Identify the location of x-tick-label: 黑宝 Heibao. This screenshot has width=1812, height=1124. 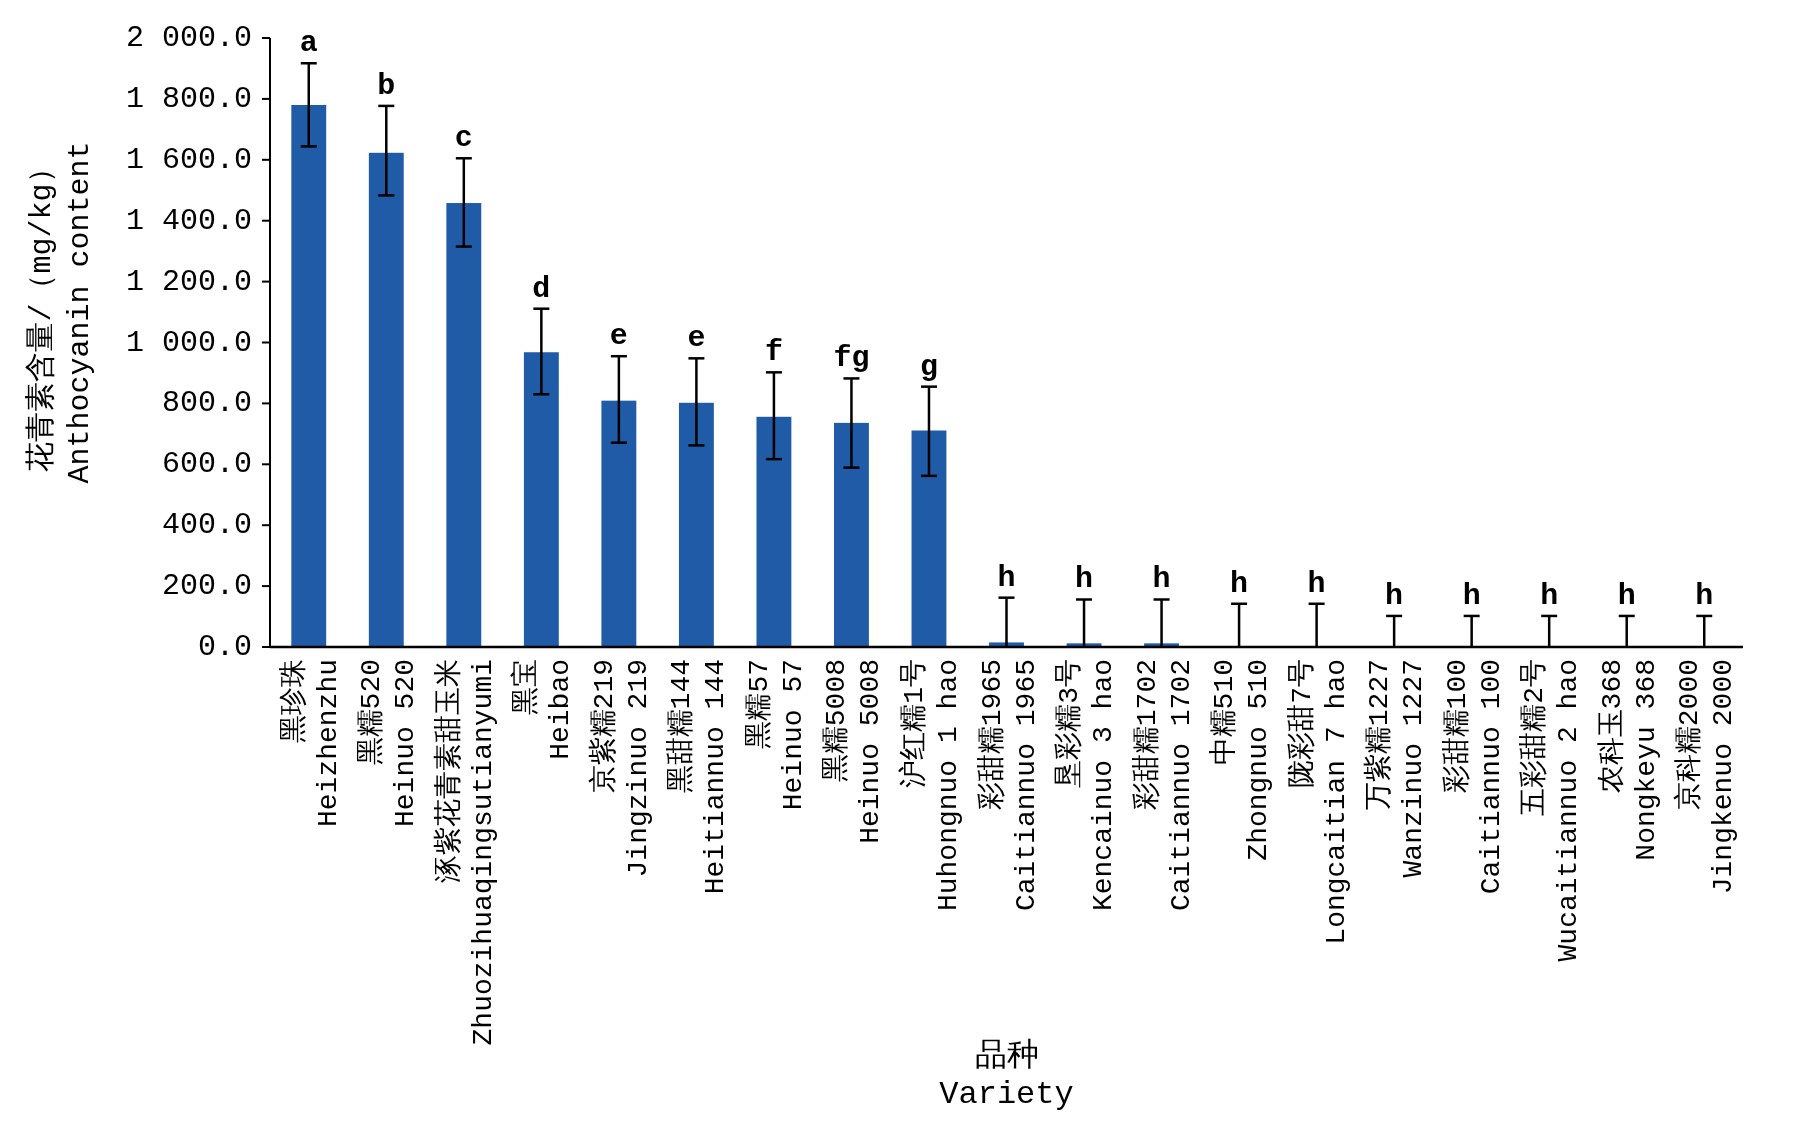
(543, 709).